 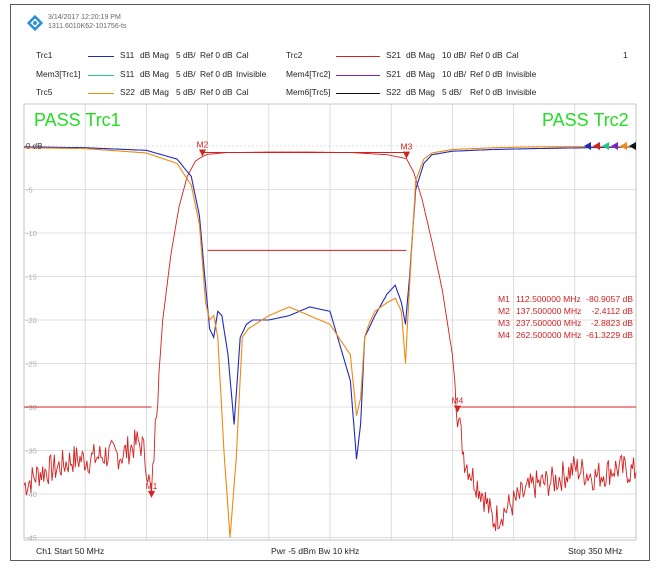 What do you see at coordinates (216, 55) in the screenshot?
I see `trace-ref-trc1: Ref 0 dB` at bounding box center [216, 55].